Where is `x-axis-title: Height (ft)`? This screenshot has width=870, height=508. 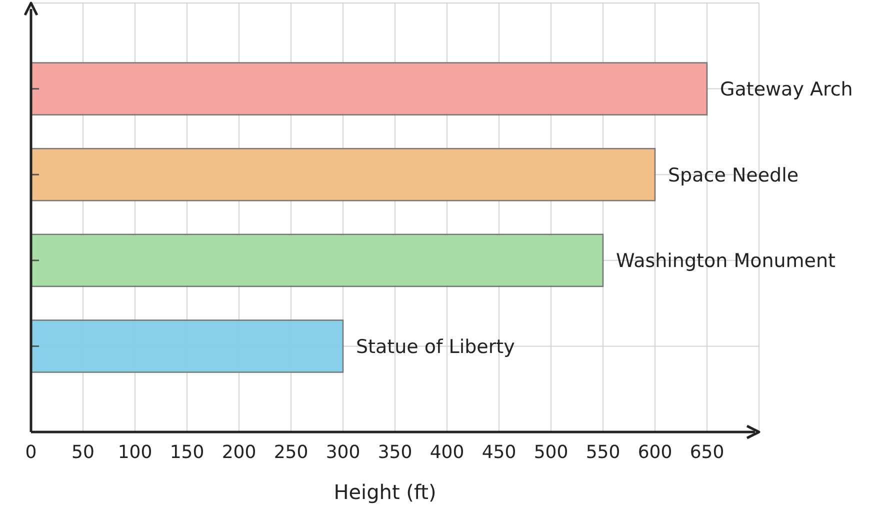
x-axis-title: Height (ft) is located at coordinates (385, 492).